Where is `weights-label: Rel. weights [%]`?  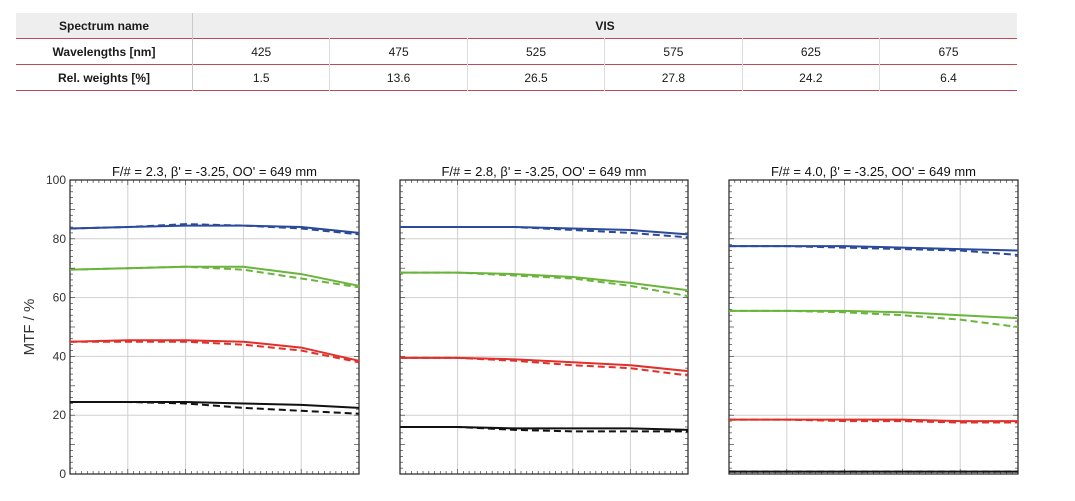
weights-label: Rel. weights [%] is located at coordinates (104, 77).